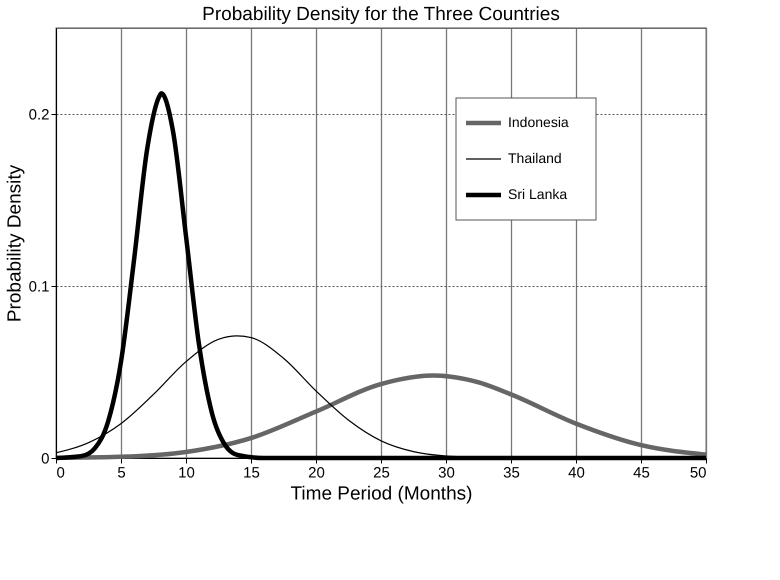 This screenshot has height=580, width=780. Describe the element at coordinates (15, 243) in the screenshot. I see `y-axis-title: Probability Density` at that location.